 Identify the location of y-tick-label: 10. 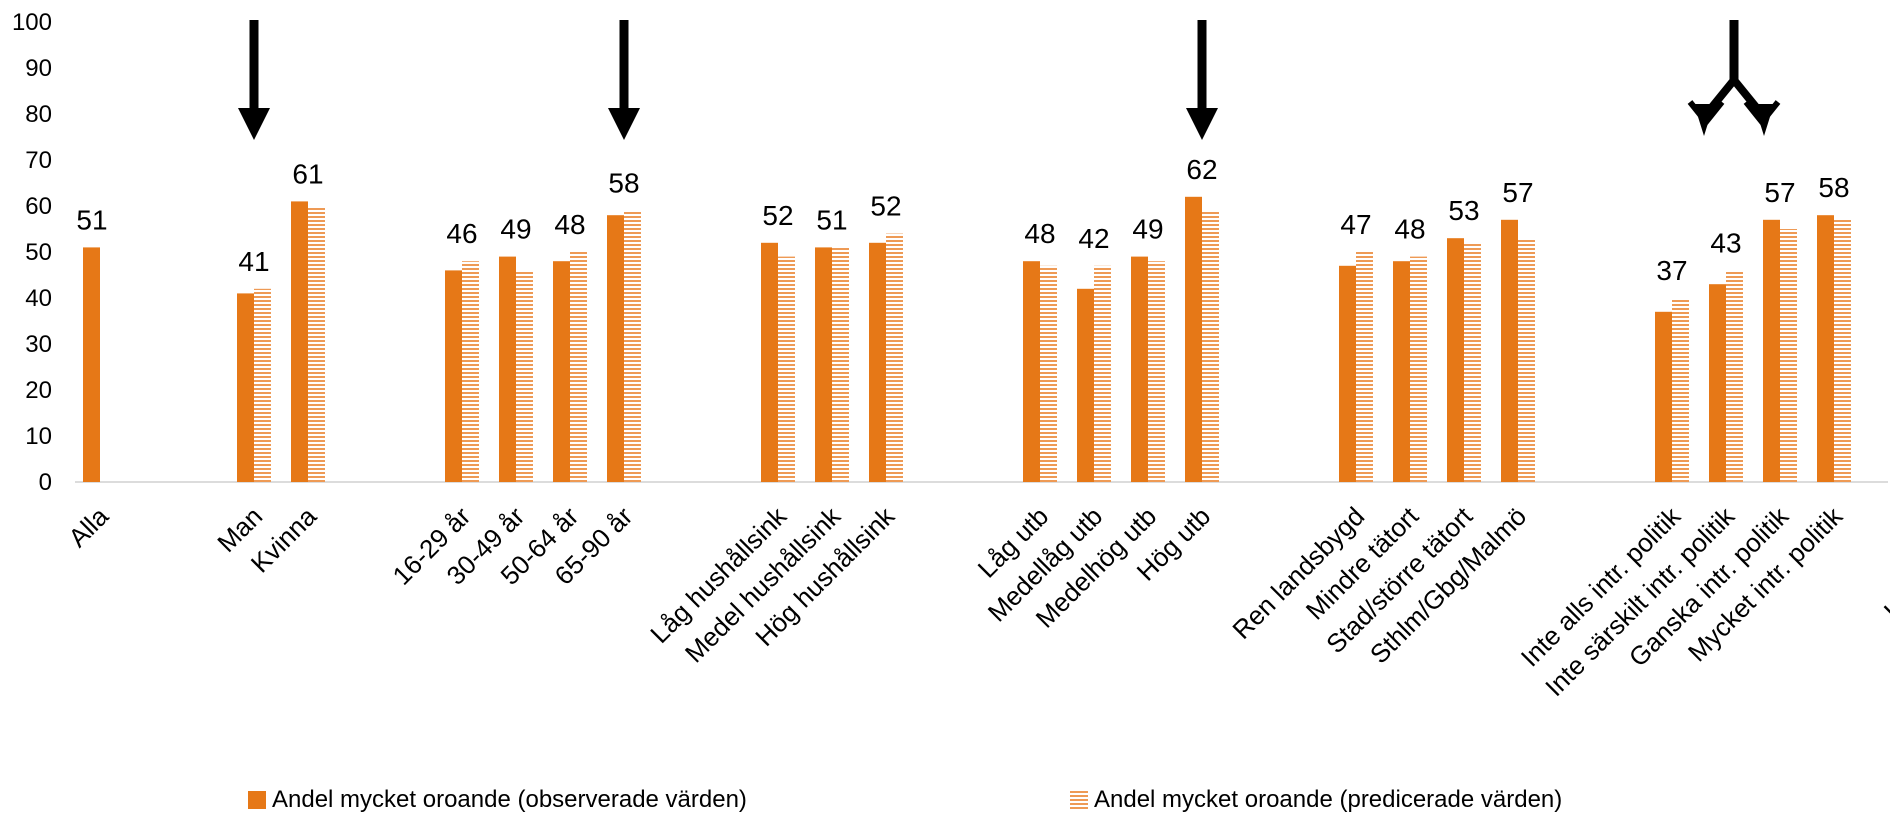
(38, 436).